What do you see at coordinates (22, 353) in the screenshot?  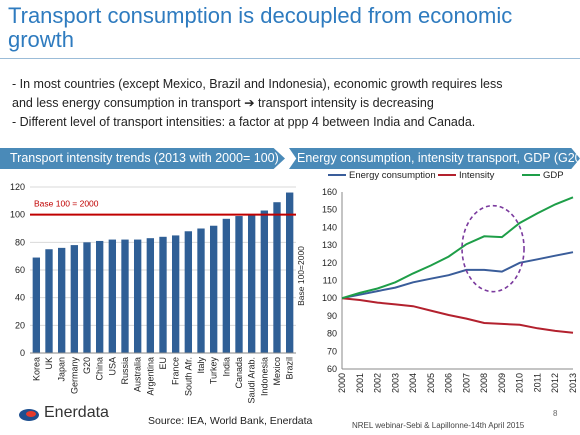 I see `y-tick-label: 0` at bounding box center [22, 353].